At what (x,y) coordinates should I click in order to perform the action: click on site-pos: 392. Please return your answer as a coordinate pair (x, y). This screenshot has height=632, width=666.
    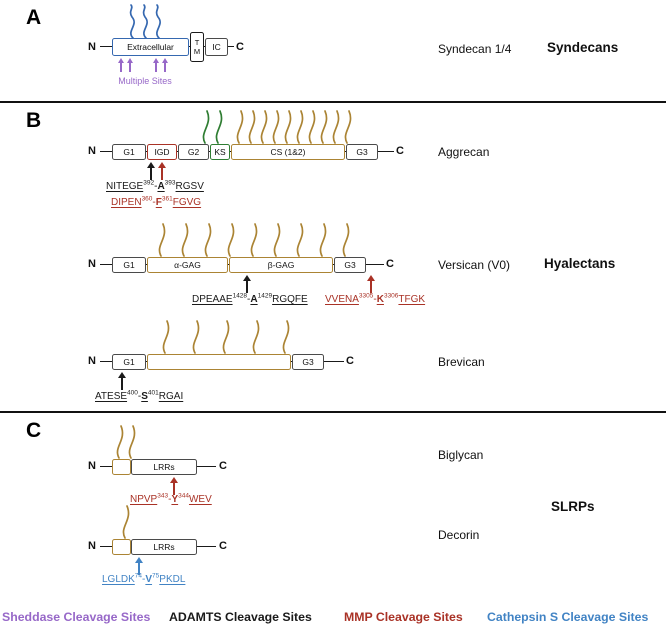
    Looking at the image, I should click on (149, 183).